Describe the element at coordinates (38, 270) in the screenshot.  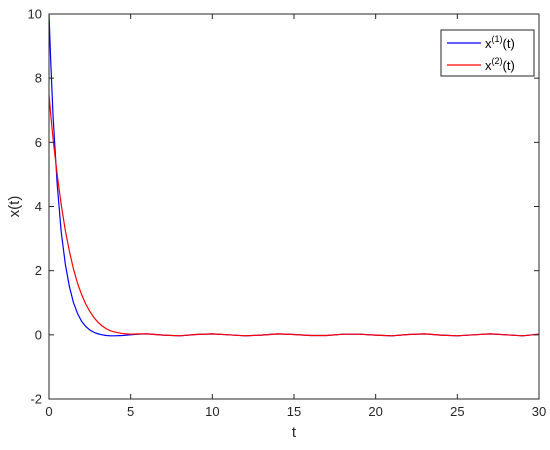
I see `y-tick-label: 2` at that location.